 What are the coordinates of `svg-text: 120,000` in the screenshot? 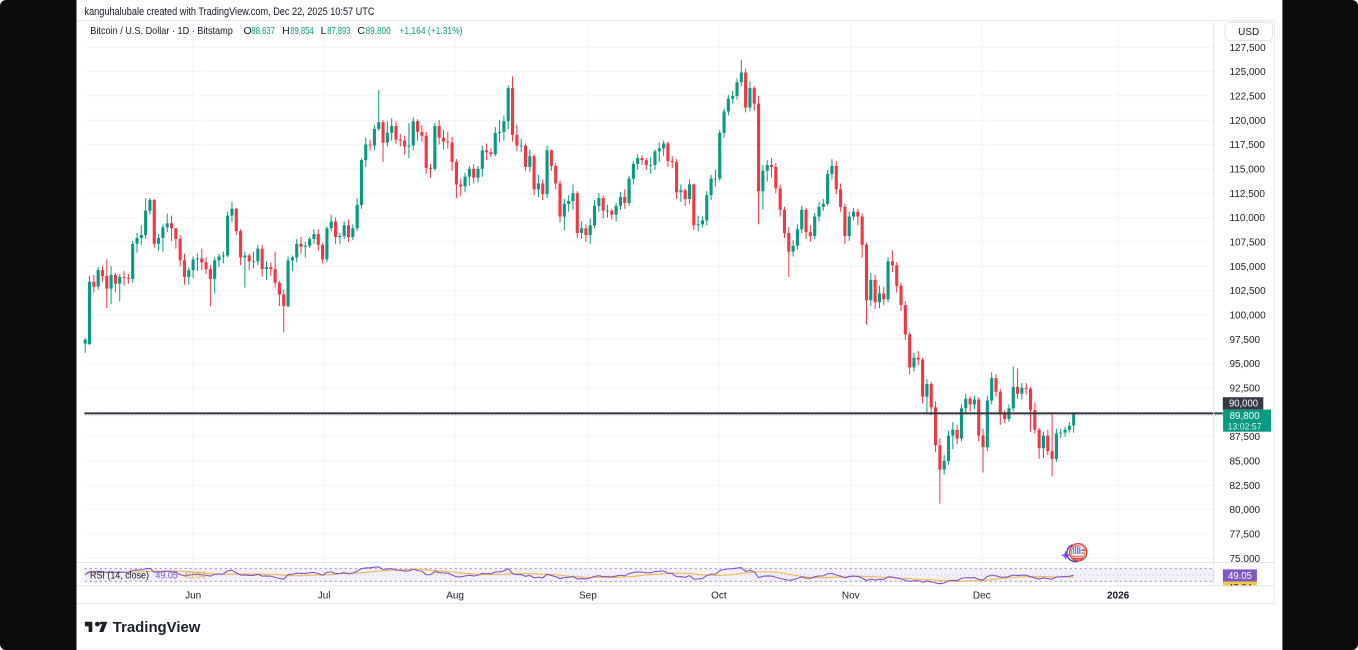 It's located at (1248, 121).